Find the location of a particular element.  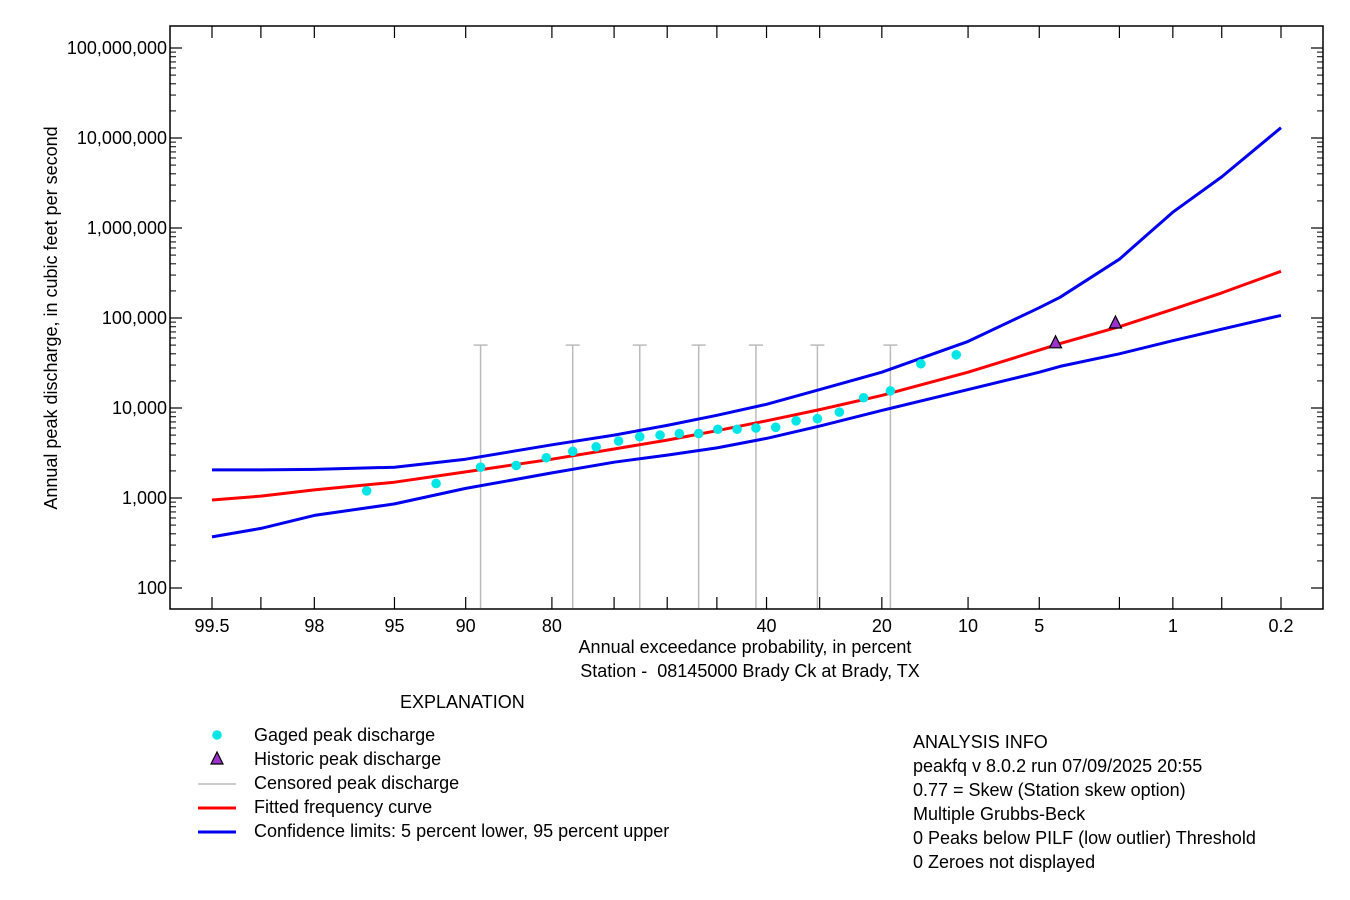

station-subtitle: Station - 08145000 Brady Ck at Brady, TX is located at coordinates (750, 671).